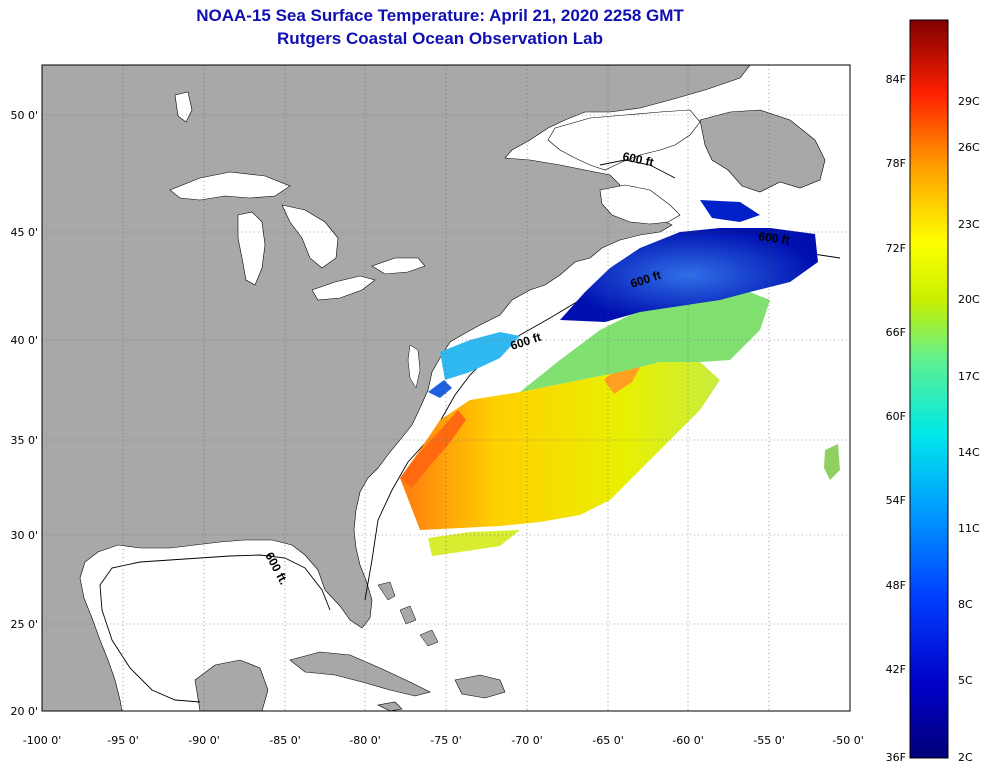  I want to click on lake-ontario, so click(398, 266).